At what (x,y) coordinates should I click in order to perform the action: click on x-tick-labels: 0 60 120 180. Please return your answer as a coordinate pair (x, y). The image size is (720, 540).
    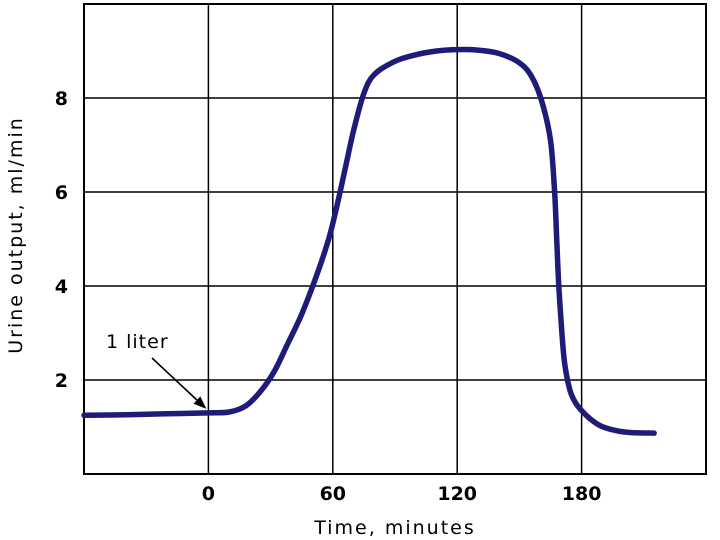
    Looking at the image, I should click on (402, 494).